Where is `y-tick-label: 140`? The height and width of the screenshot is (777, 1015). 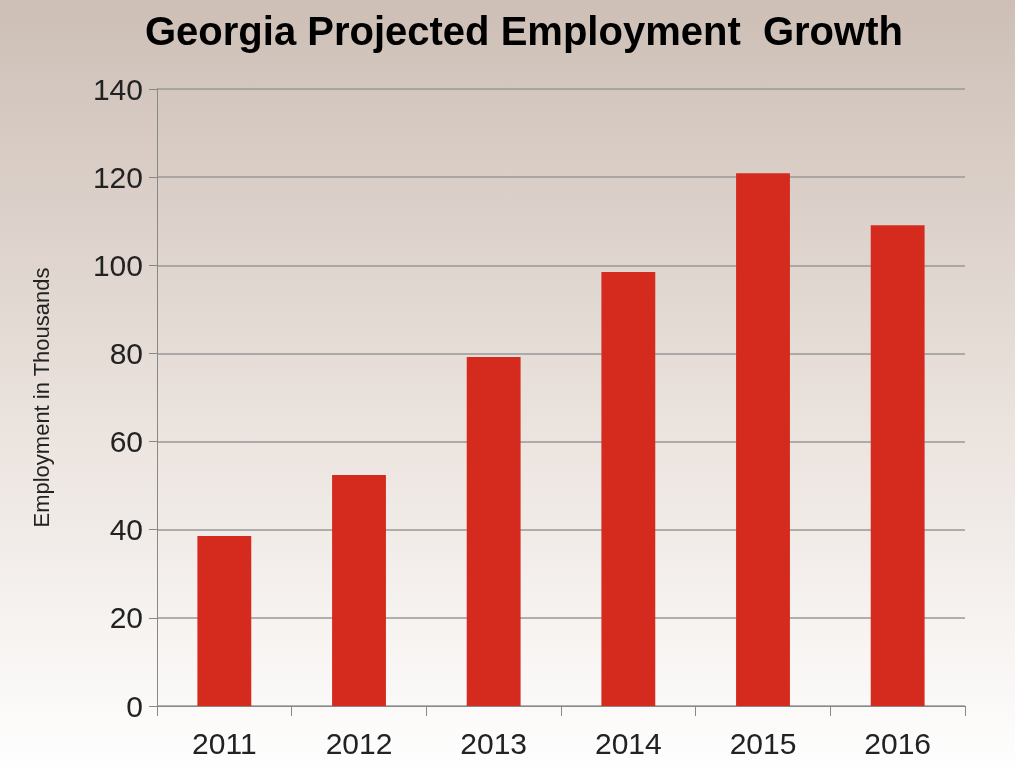 y-tick-label: 140 is located at coordinates (117, 89).